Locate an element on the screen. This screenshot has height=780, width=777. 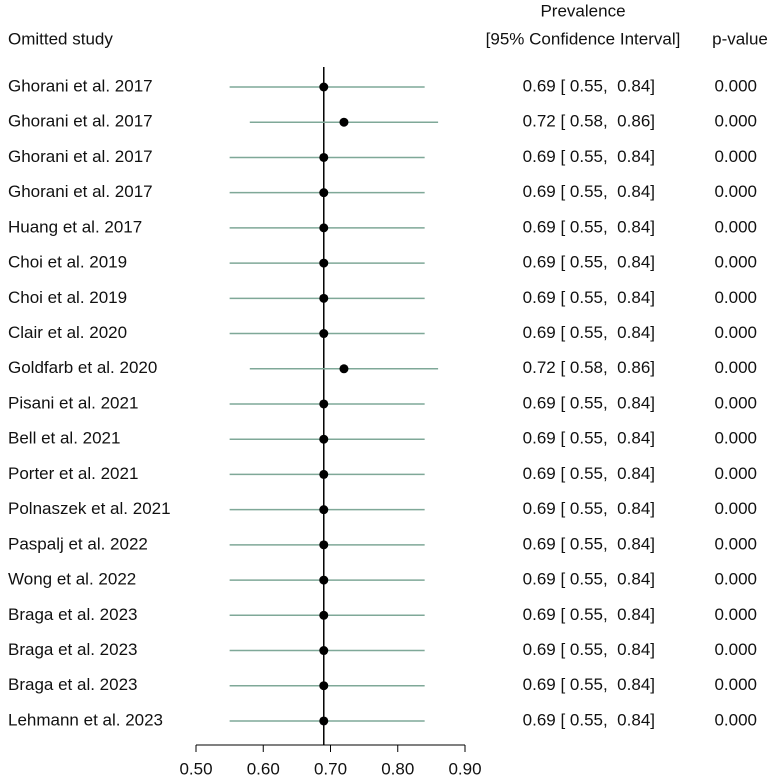
x-tick-label: 0.80 is located at coordinates (397, 768).